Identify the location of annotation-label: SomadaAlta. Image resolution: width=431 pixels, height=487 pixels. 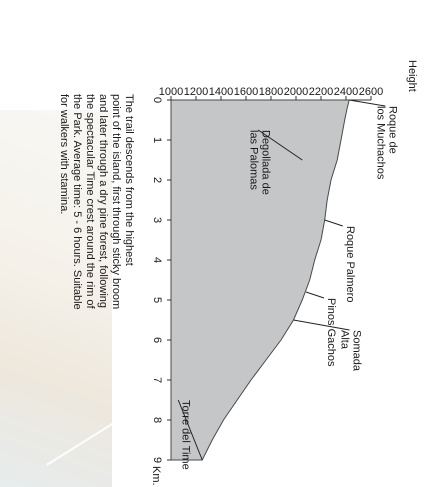
(351, 351).